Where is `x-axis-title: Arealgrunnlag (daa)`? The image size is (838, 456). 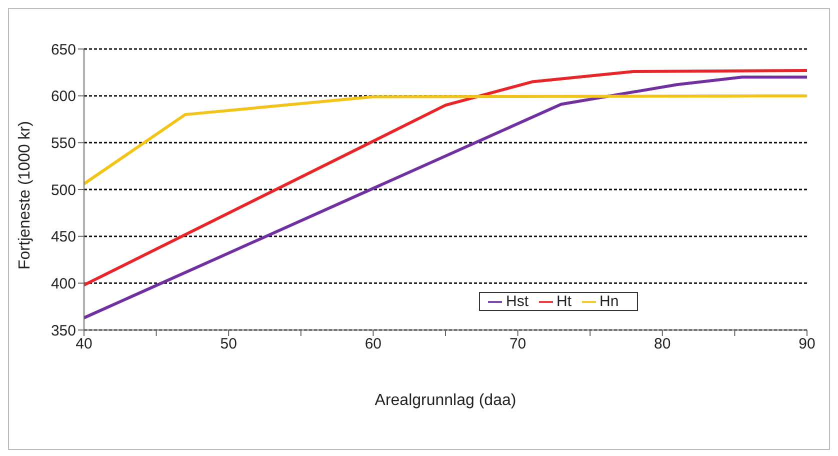
x-axis-title: Arealgrunnlag (daa) is located at coordinates (445, 400).